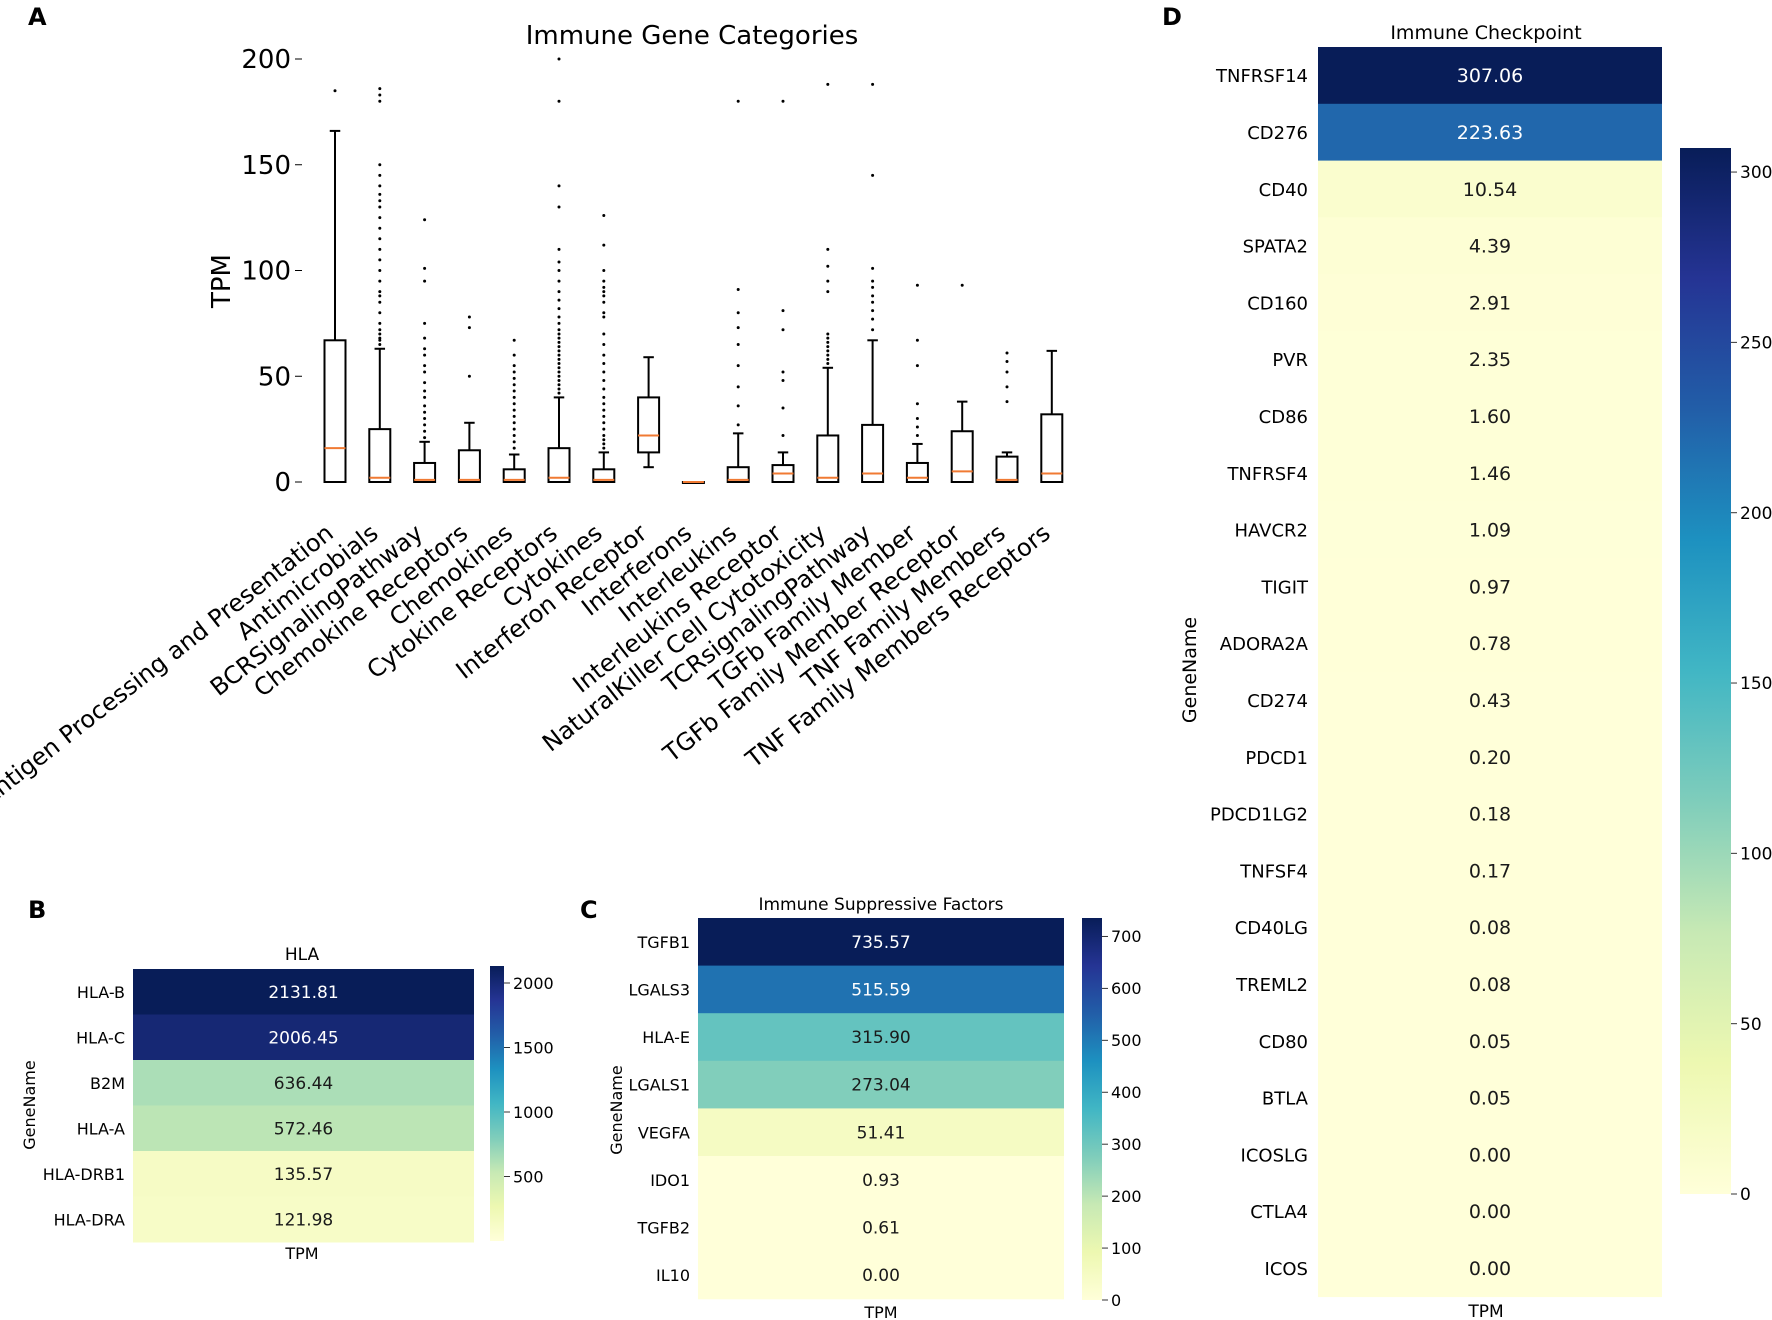  Describe the element at coordinates (663, 1228) in the screenshot. I see `heatmap-suppressive-row-label: TGFB2` at that location.